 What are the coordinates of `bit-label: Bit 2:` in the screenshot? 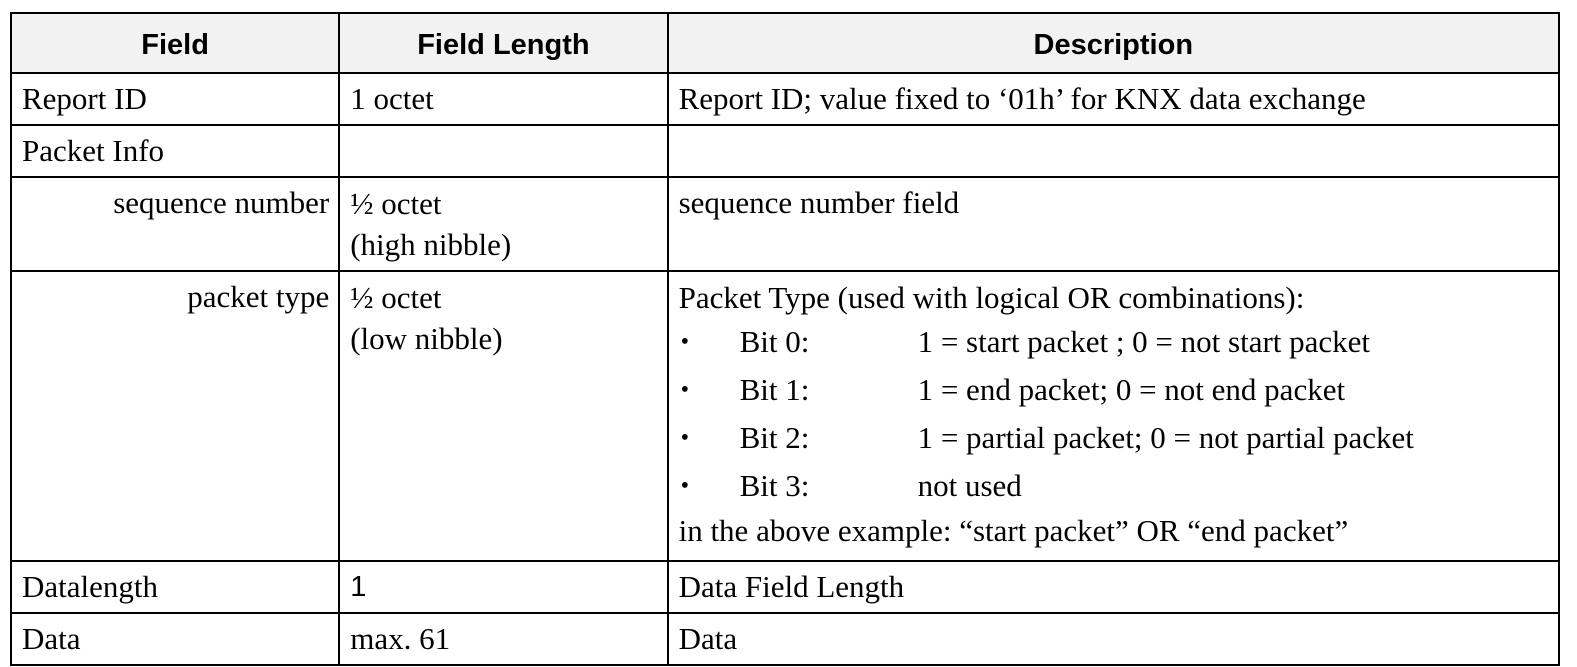 It's located at (774, 437).